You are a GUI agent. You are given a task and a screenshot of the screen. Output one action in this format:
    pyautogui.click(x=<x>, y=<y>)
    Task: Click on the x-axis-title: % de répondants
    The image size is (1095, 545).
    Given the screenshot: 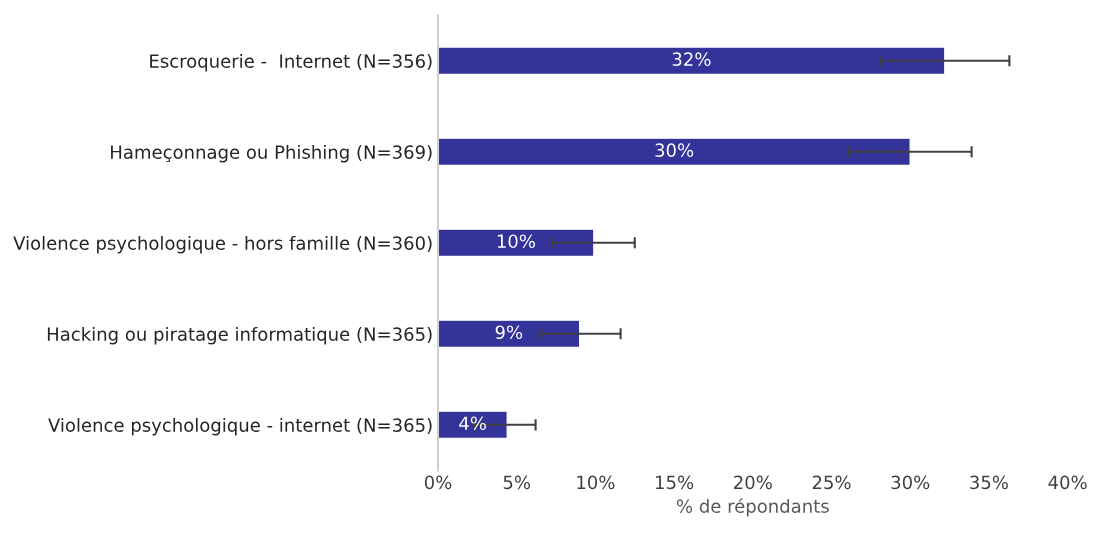 What is the action you would take?
    pyautogui.click(x=752, y=507)
    